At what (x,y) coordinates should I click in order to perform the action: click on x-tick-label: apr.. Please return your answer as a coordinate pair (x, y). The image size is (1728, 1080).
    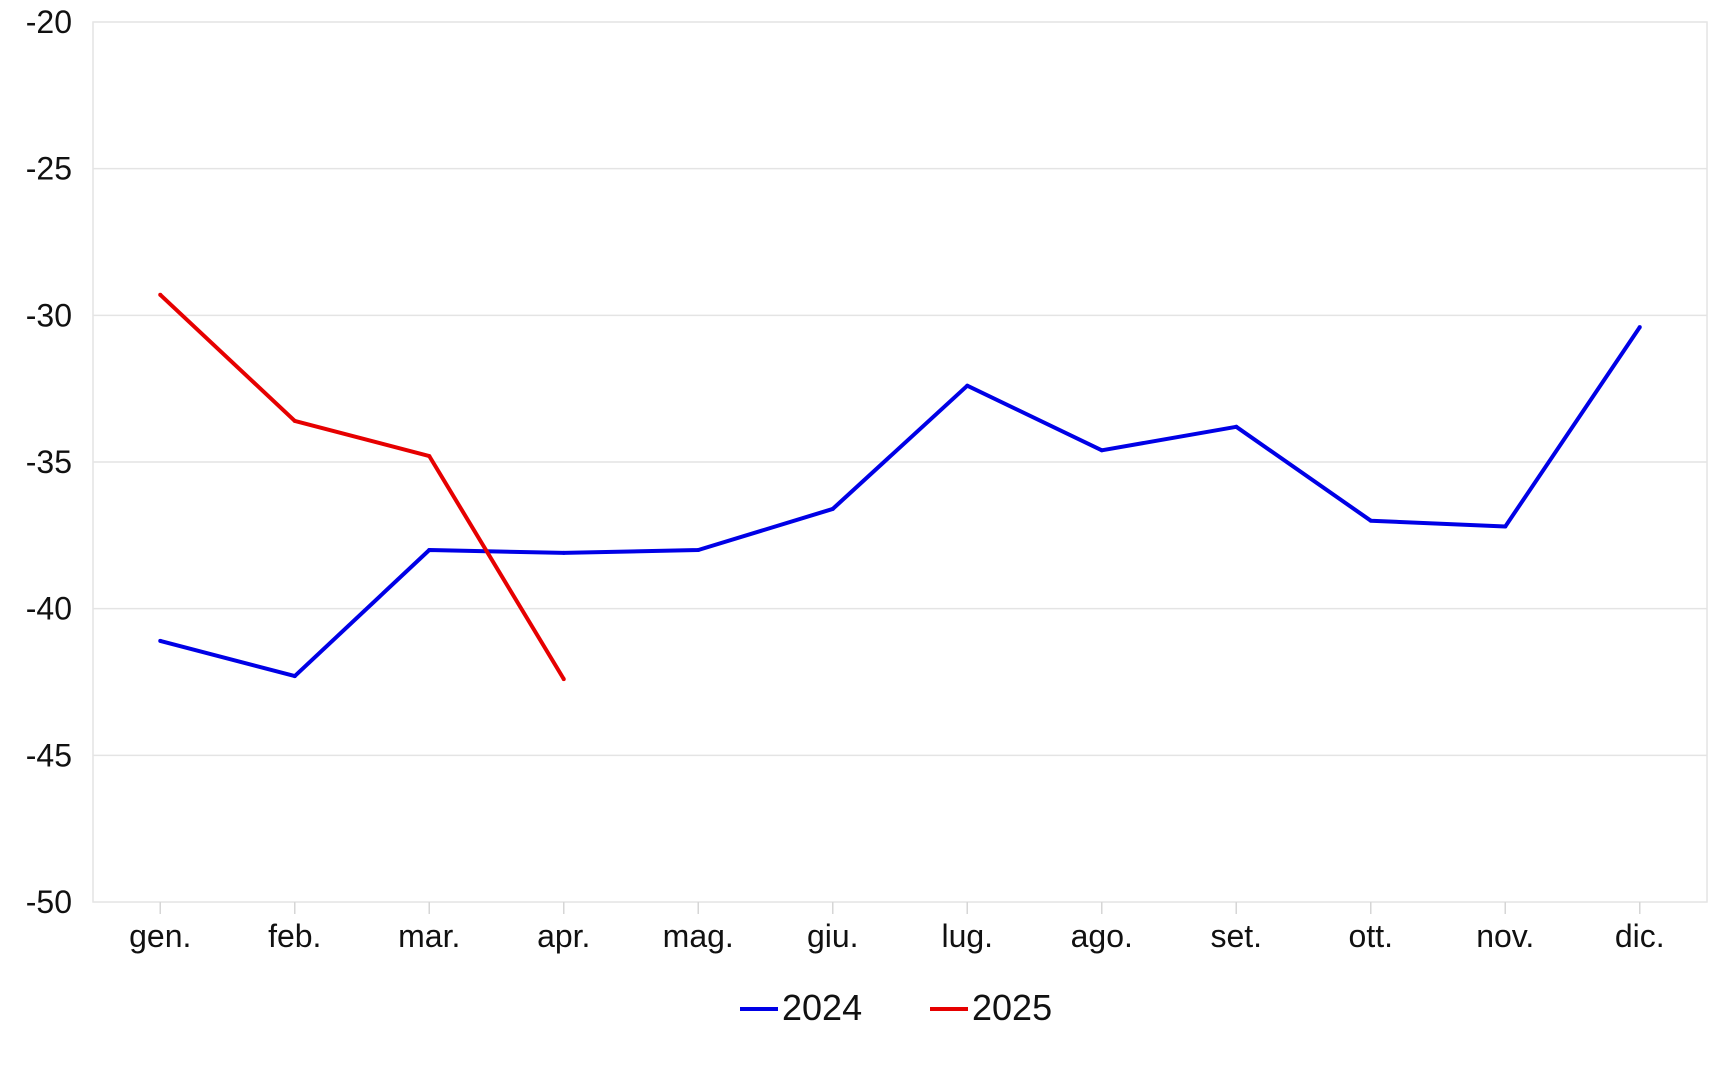
    Looking at the image, I should click on (563, 936).